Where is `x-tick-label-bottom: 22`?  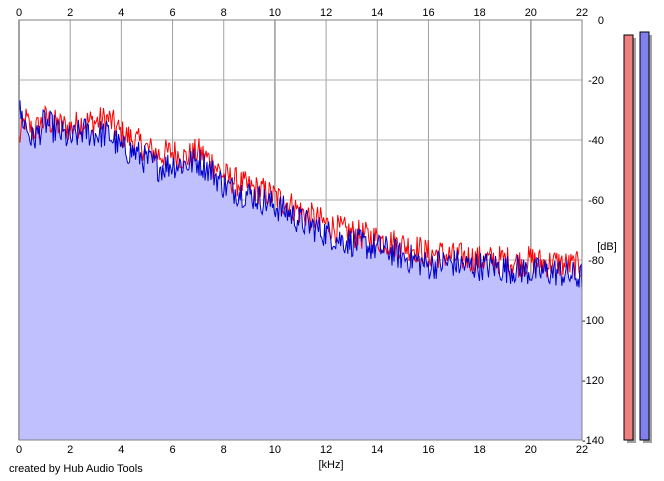 x-tick-label-bottom: 22 is located at coordinates (582, 450).